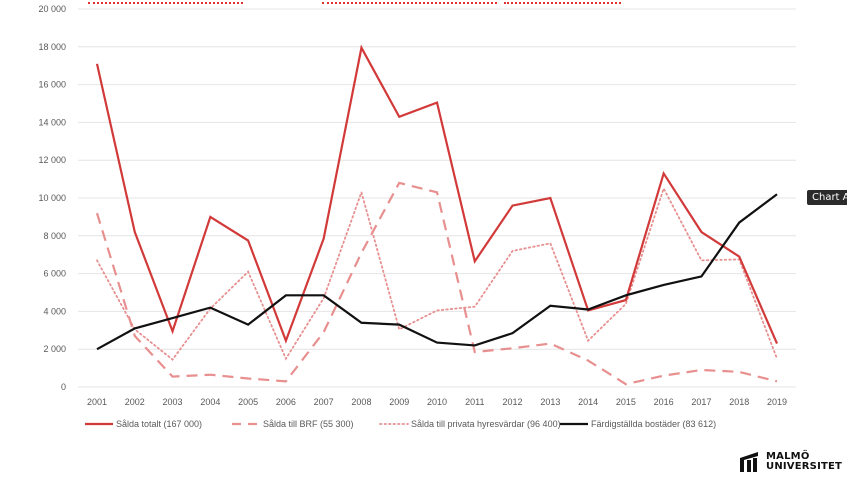 This screenshot has width=847, height=489. I want to click on x-tick-label: 2012, so click(513, 402).